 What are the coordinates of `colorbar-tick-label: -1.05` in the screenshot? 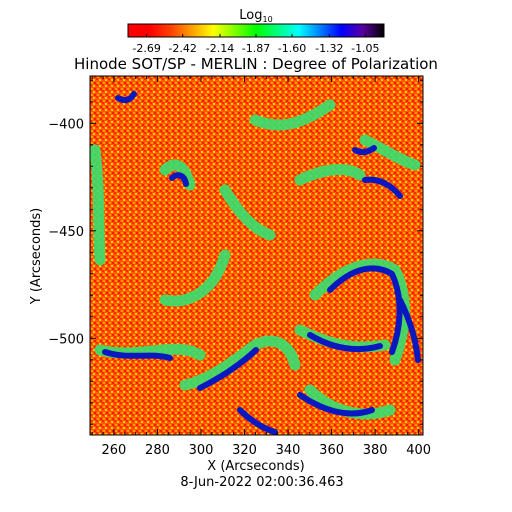 It's located at (365, 48).